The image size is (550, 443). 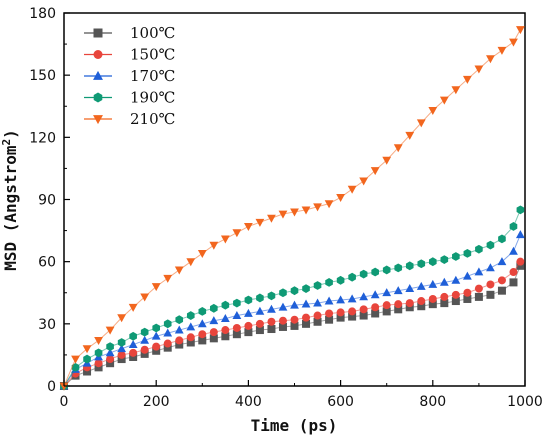 I want to click on legend-label: 100℃, so click(x=152, y=33).